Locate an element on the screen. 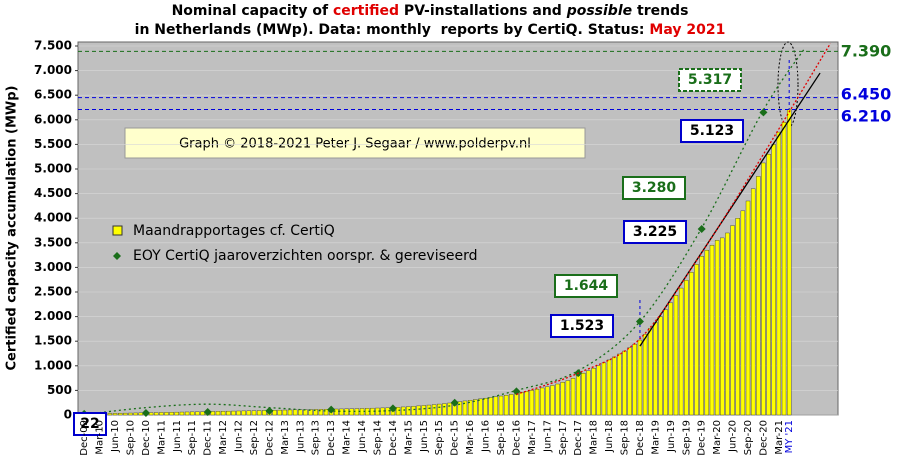 The width and height of the screenshot is (904, 470). y-tick-label: 3.000 is located at coordinates (53, 267).